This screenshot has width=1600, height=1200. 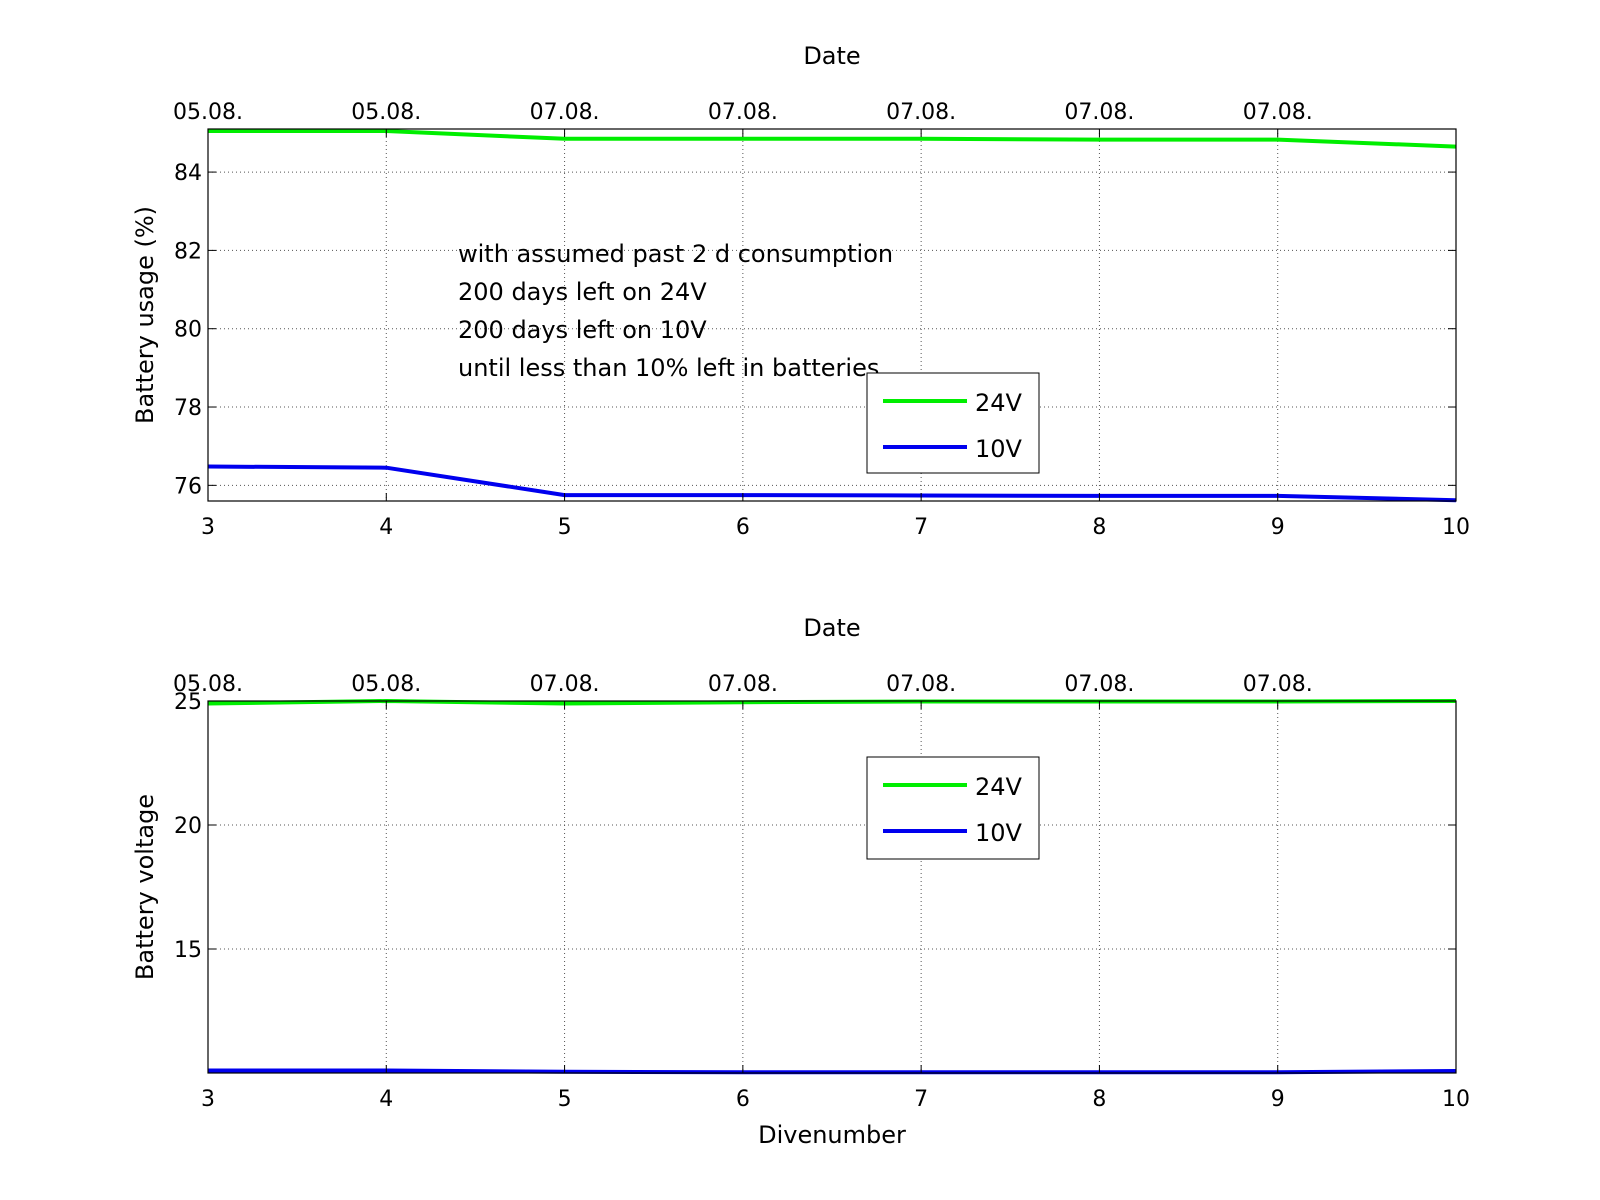 What do you see at coordinates (188, 251) in the screenshot?
I see `y-tick-label: 82` at bounding box center [188, 251].